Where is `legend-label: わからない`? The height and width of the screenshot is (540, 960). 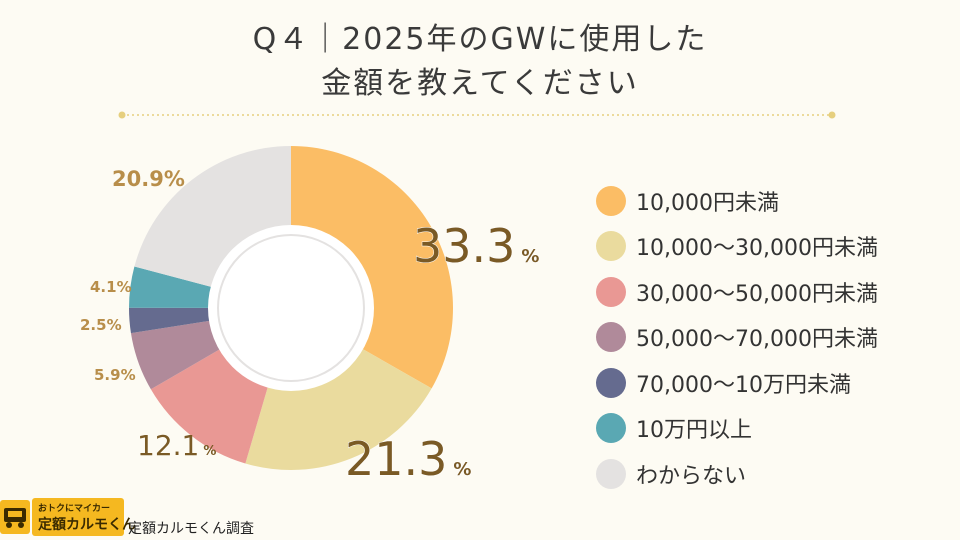 legend-label: わからない is located at coordinates (691, 476).